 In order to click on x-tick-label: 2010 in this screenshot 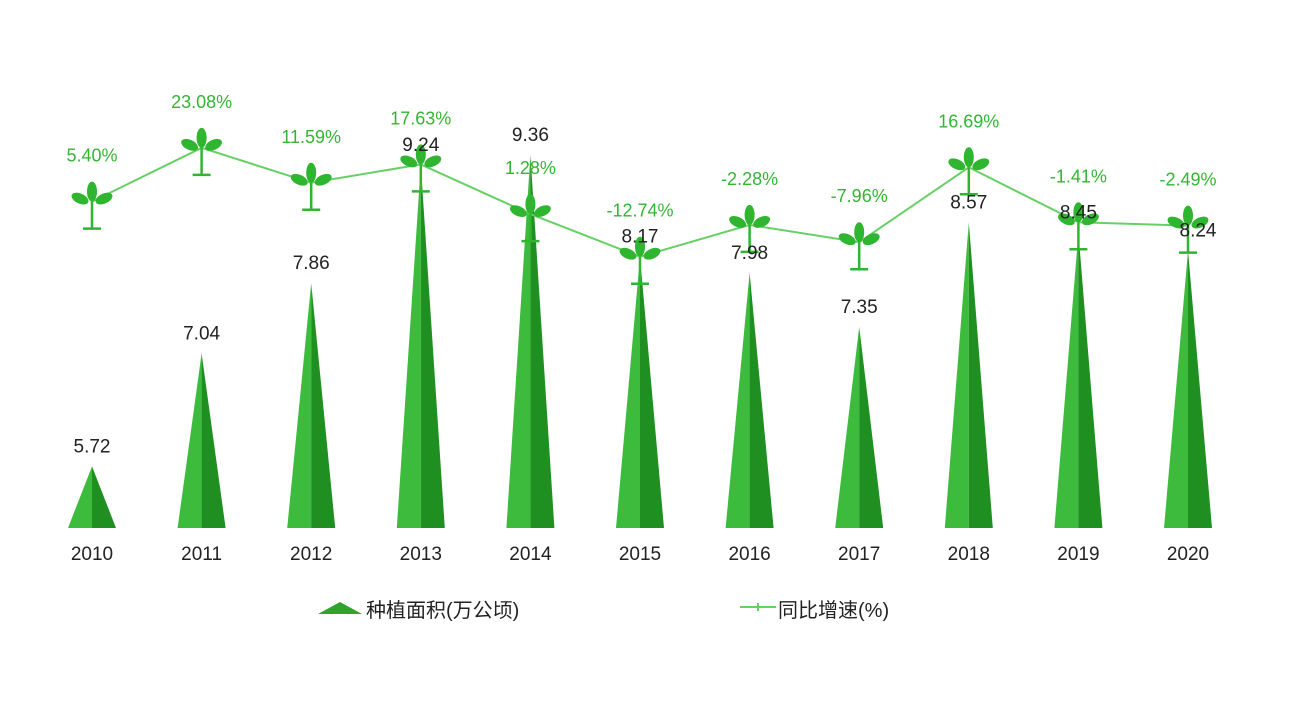, I will do `click(92, 554)`.